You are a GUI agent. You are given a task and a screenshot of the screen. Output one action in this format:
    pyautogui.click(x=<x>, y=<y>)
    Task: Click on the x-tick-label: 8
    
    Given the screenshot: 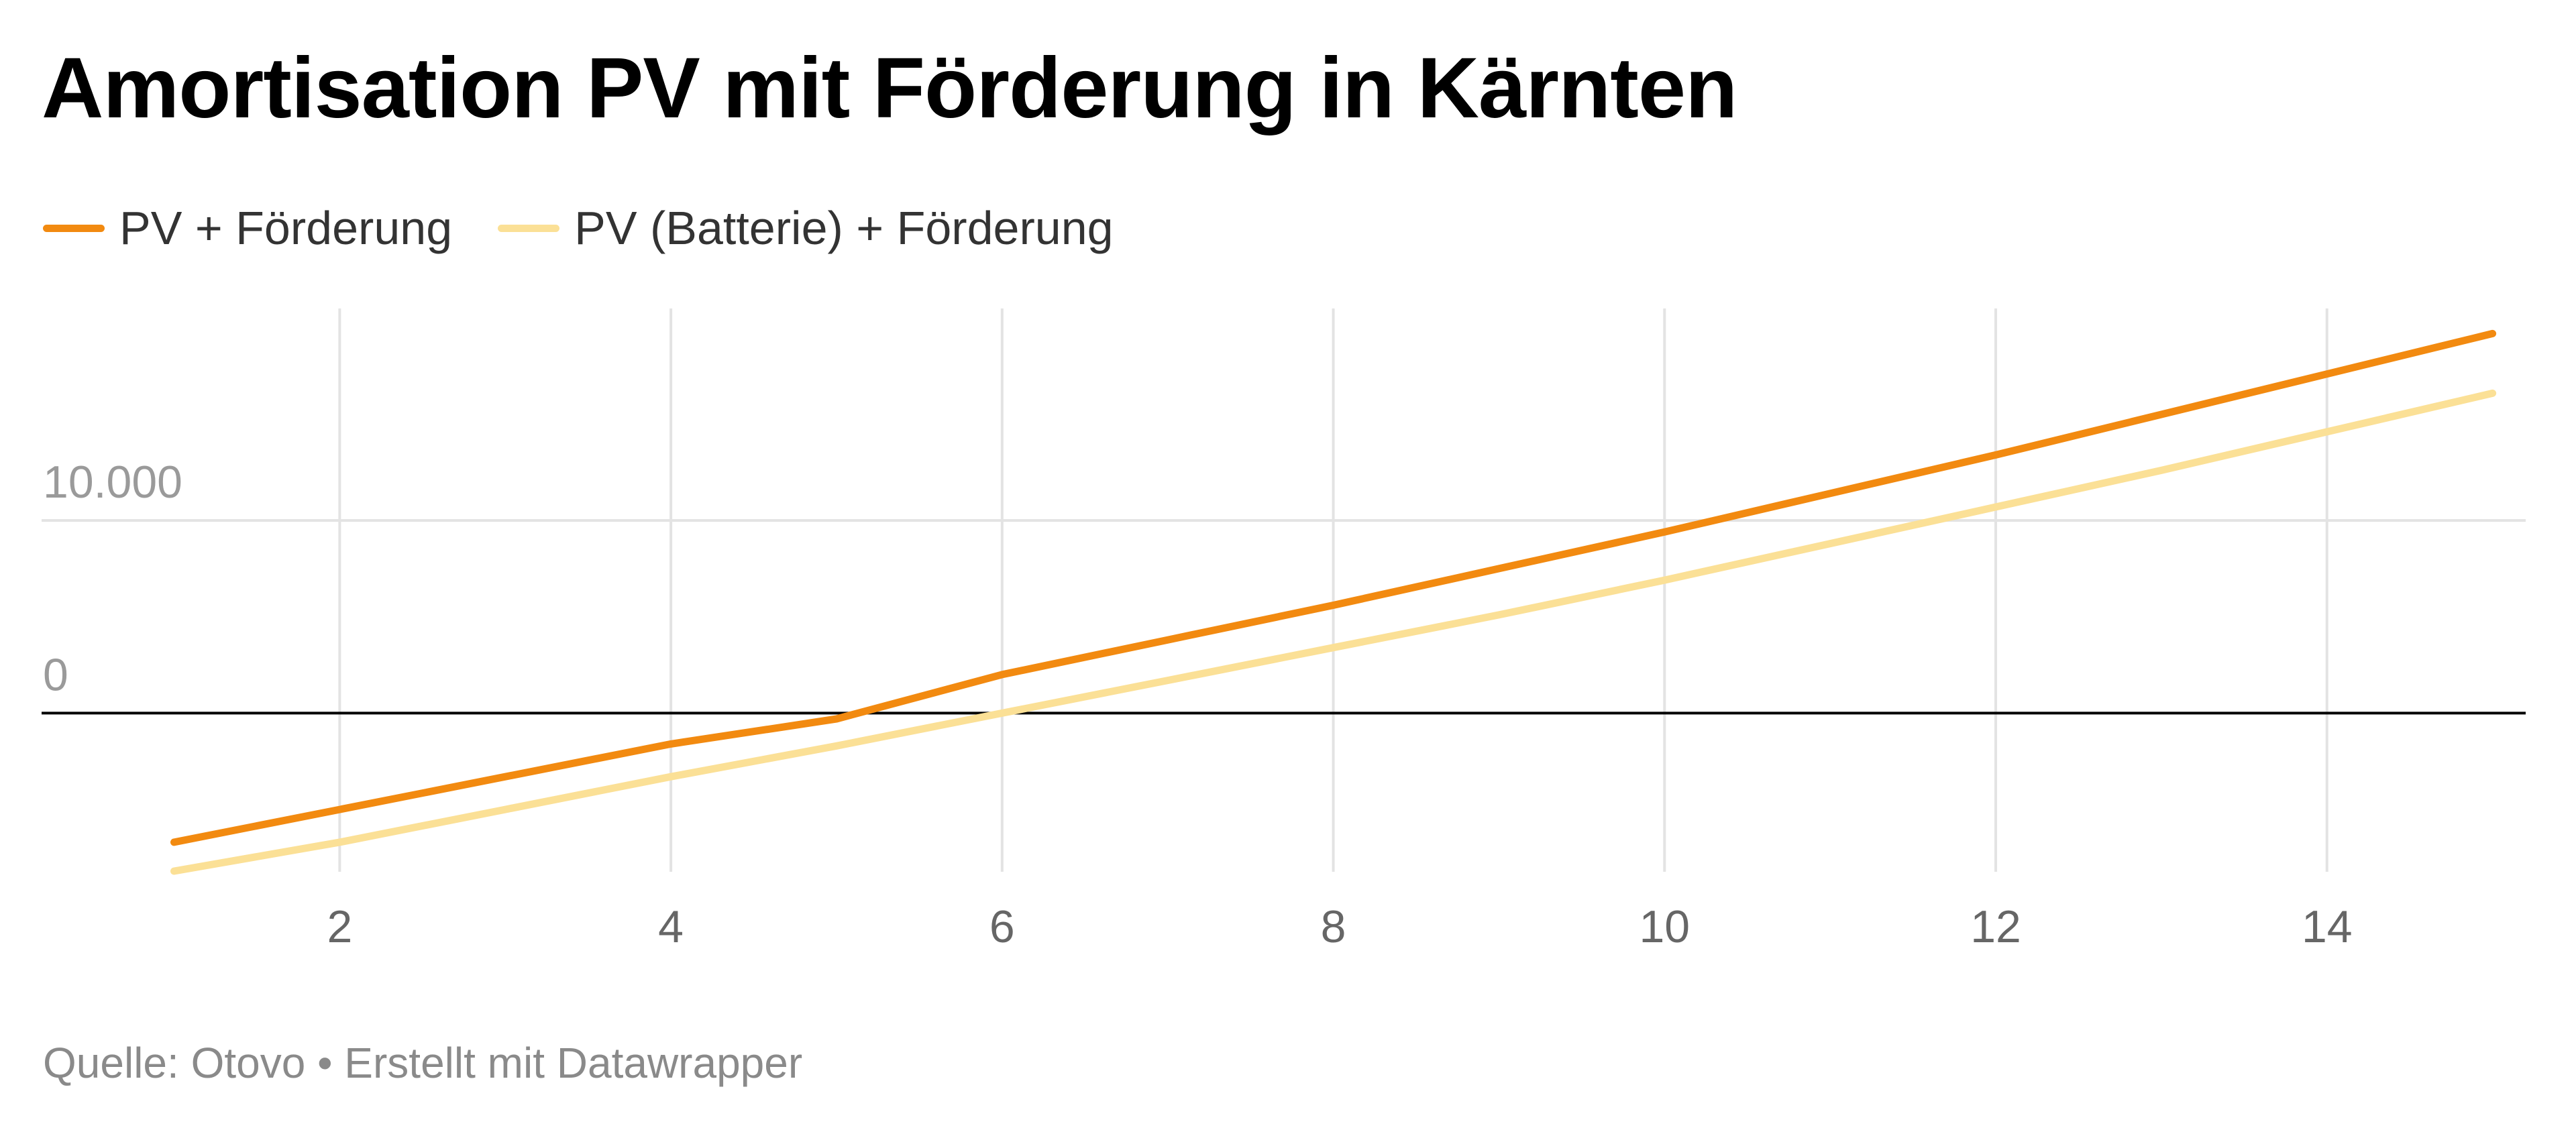 What is the action you would take?
    pyautogui.click(x=1333, y=926)
    